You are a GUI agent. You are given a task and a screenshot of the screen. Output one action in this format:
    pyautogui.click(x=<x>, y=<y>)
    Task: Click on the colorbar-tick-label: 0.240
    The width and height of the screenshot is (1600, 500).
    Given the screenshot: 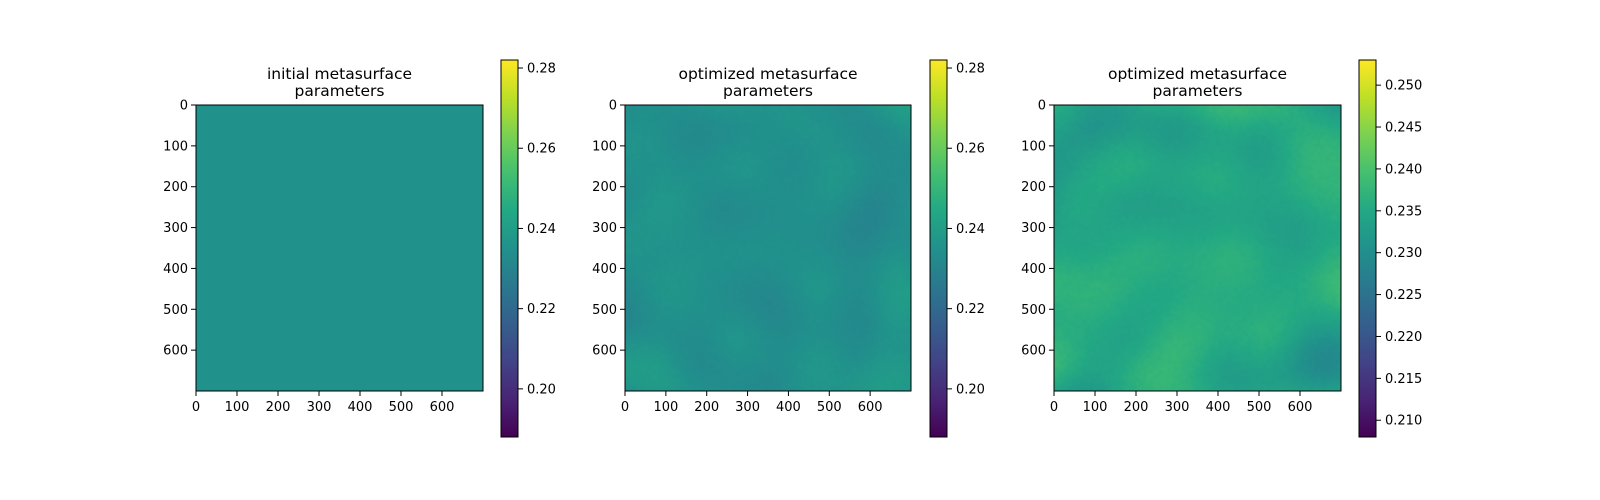 What is the action you would take?
    pyautogui.click(x=1403, y=169)
    